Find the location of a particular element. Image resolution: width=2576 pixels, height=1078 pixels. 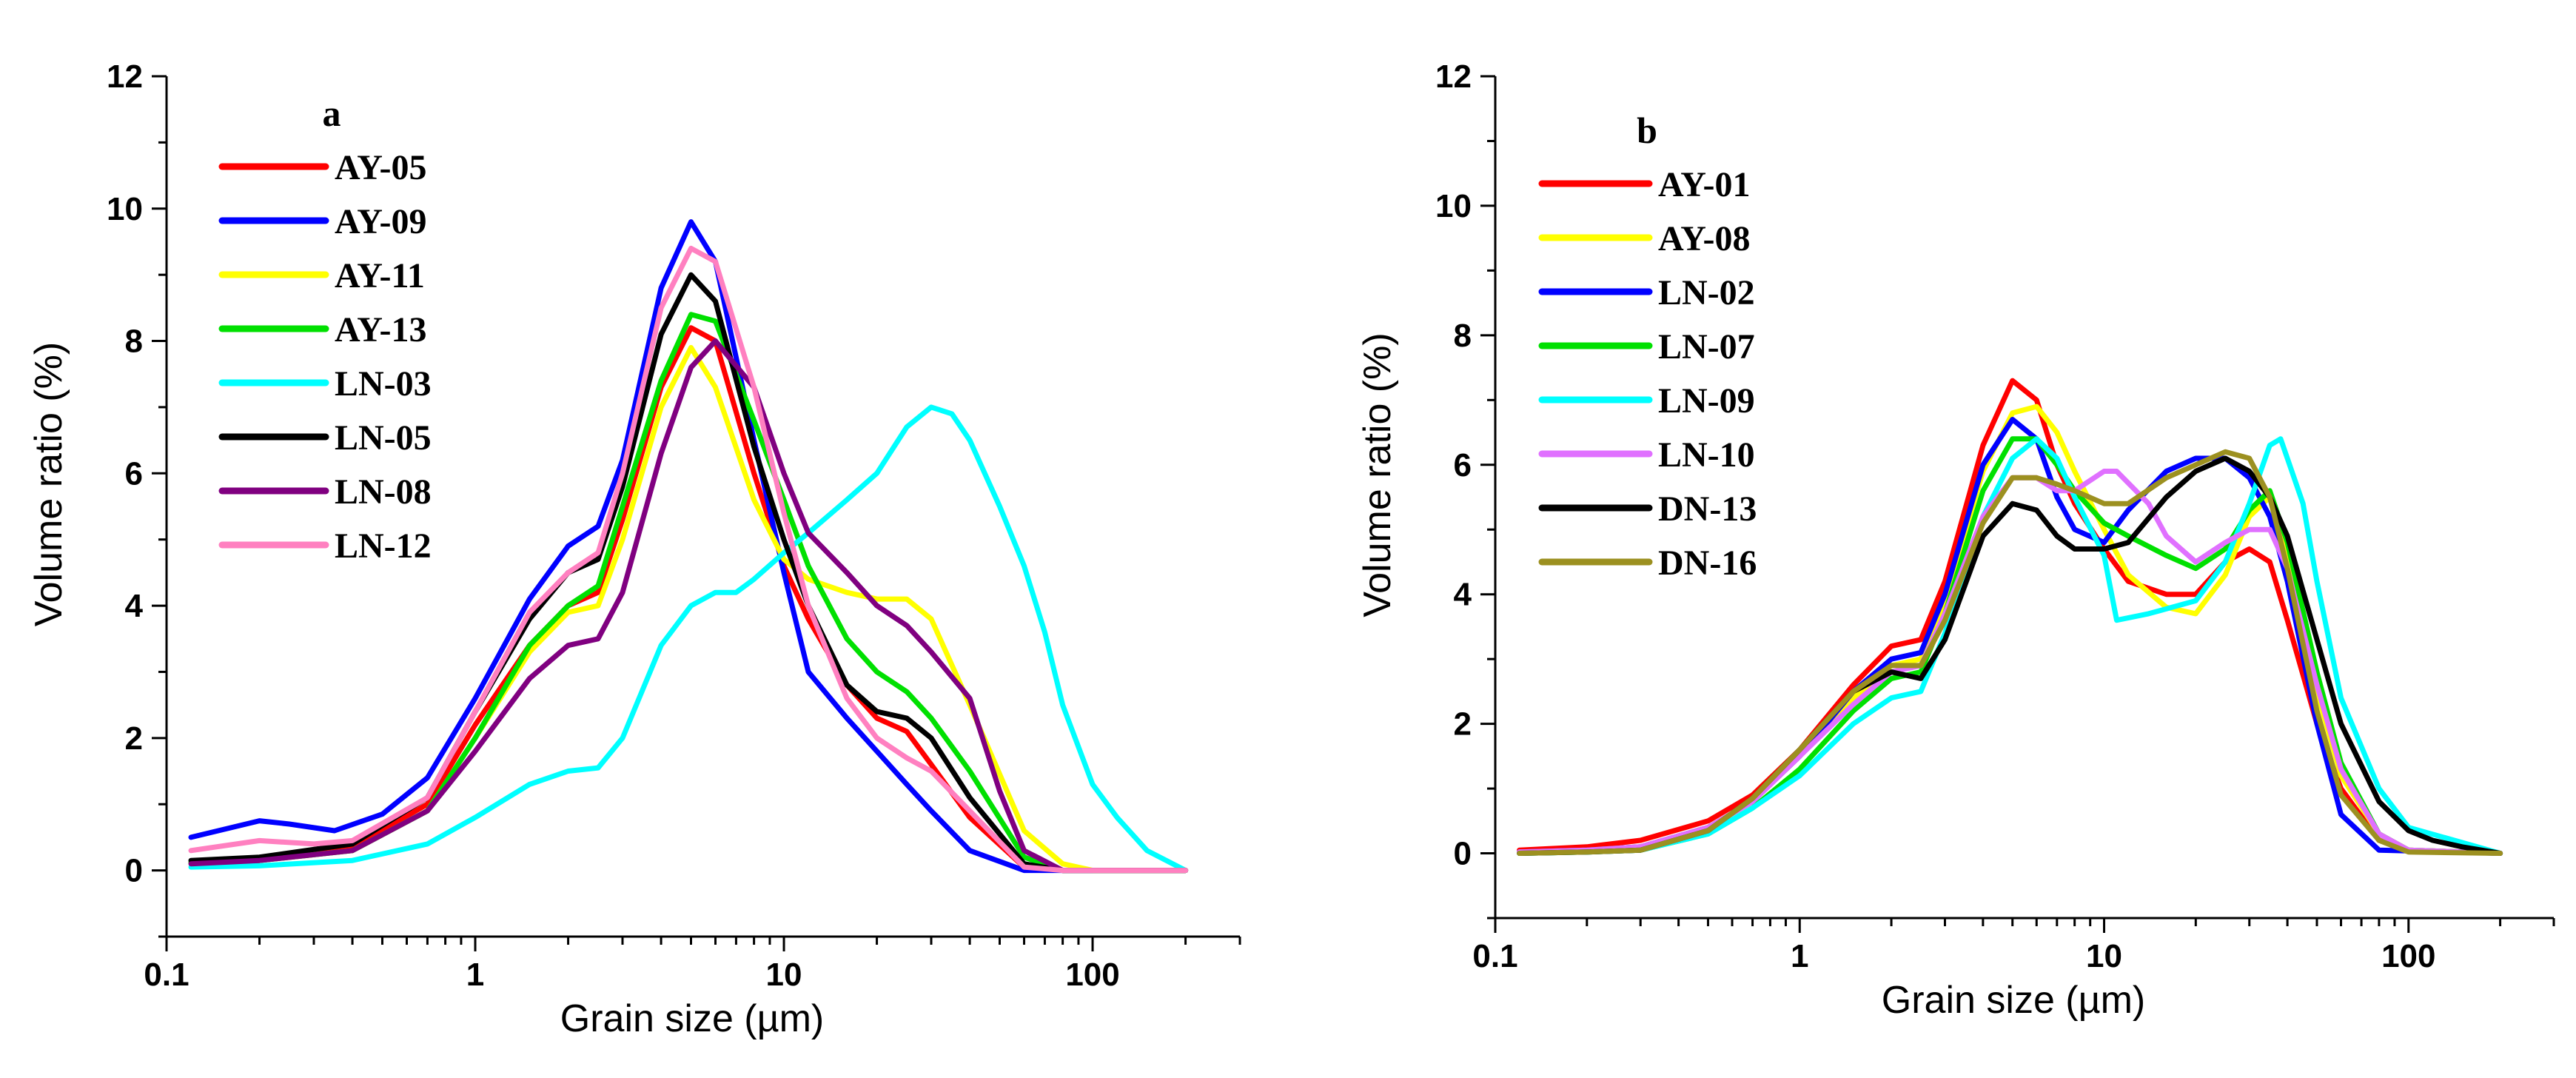

legend-label: LN-07 is located at coordinates (1706, 346).